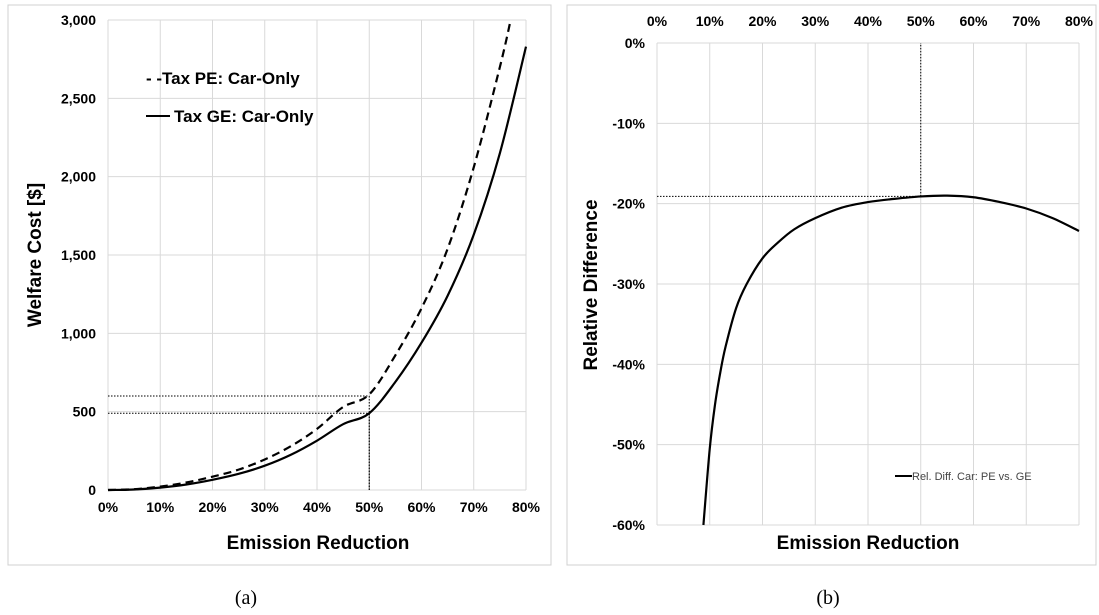  What do you see at coordinates (972, 477) in the screenshot?
I see `legend-entry-rel-diff: Rel. Diff. Car: PE vs. GE` at bounding box center [972, 477].